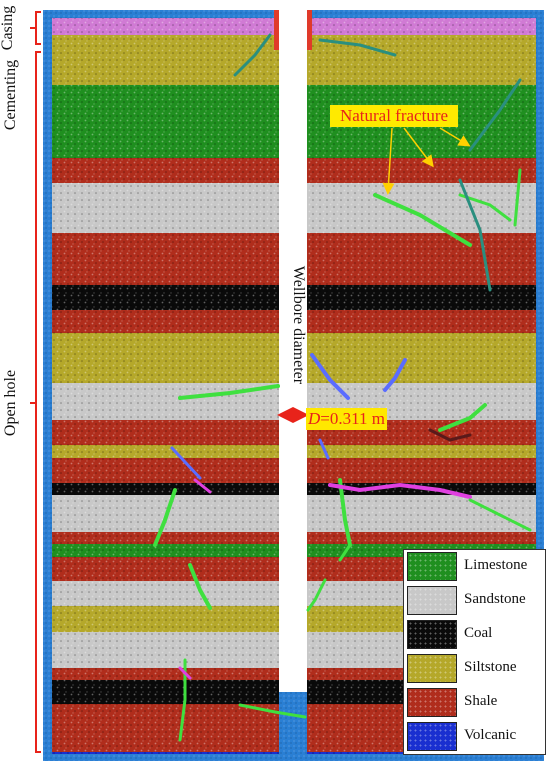  I want to click on legend-item-shale: Shale, so click(475, 703).